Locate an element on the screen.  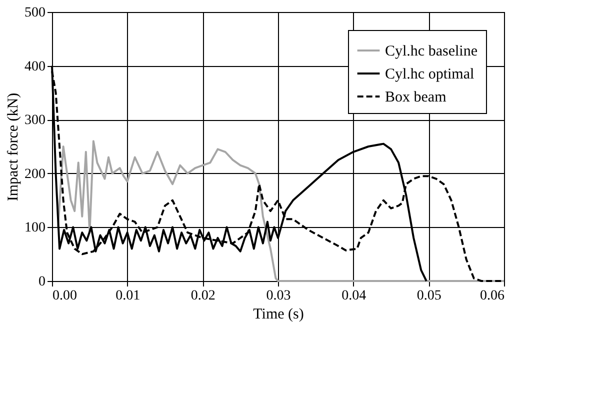
y-tick-label: 400 is located at coordinates (35, 66).